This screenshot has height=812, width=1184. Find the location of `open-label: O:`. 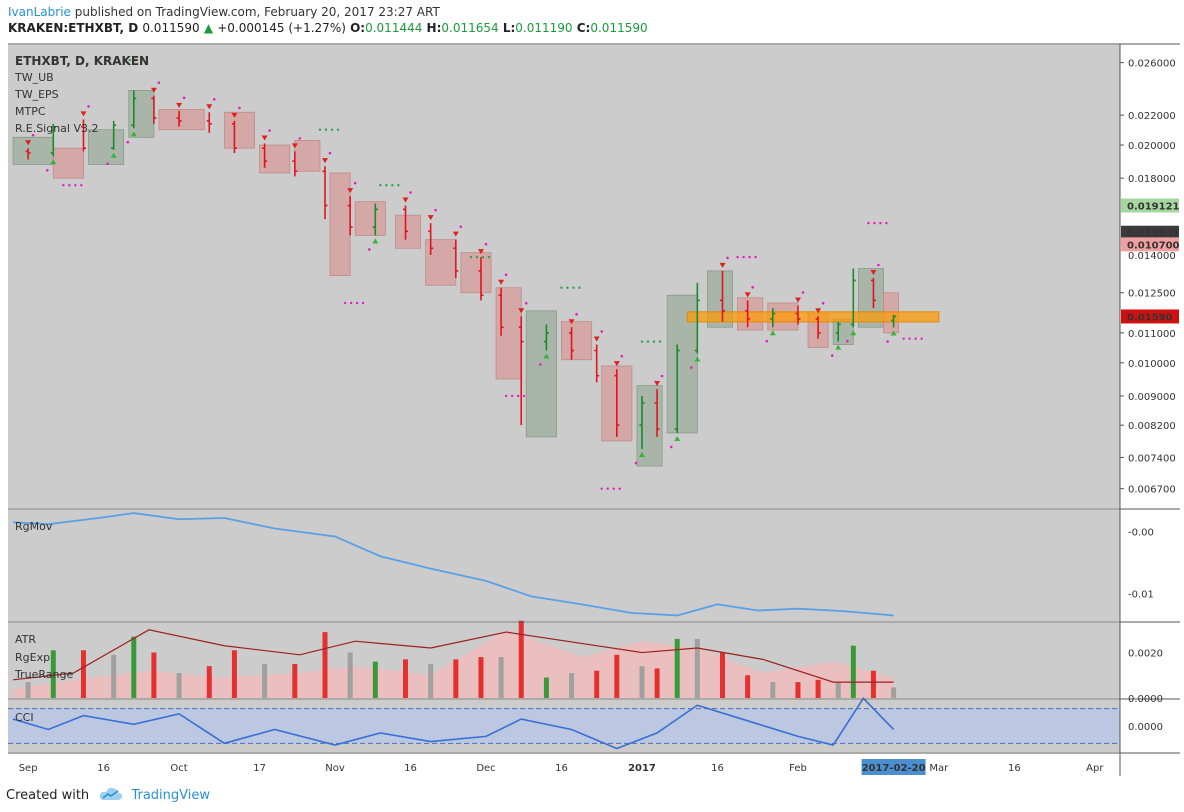

open-label: O: is located at coordinates (358, 28).